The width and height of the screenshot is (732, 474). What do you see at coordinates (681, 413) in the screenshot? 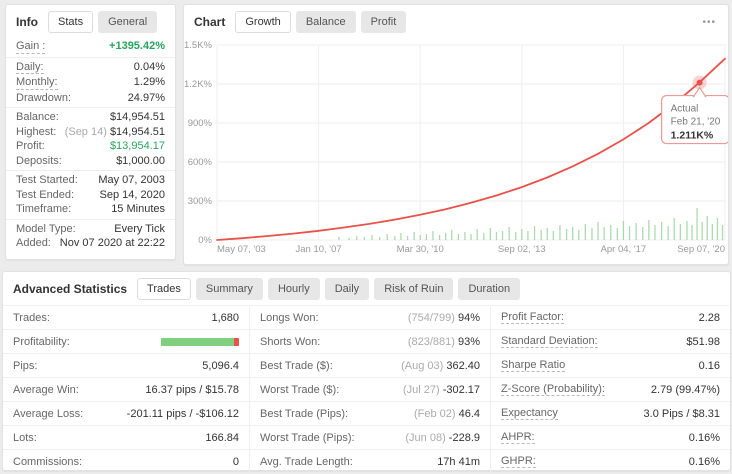
I see `stat-value-expectancy: 3.0 Pips / $8.31` at bounding box center [681, 413].